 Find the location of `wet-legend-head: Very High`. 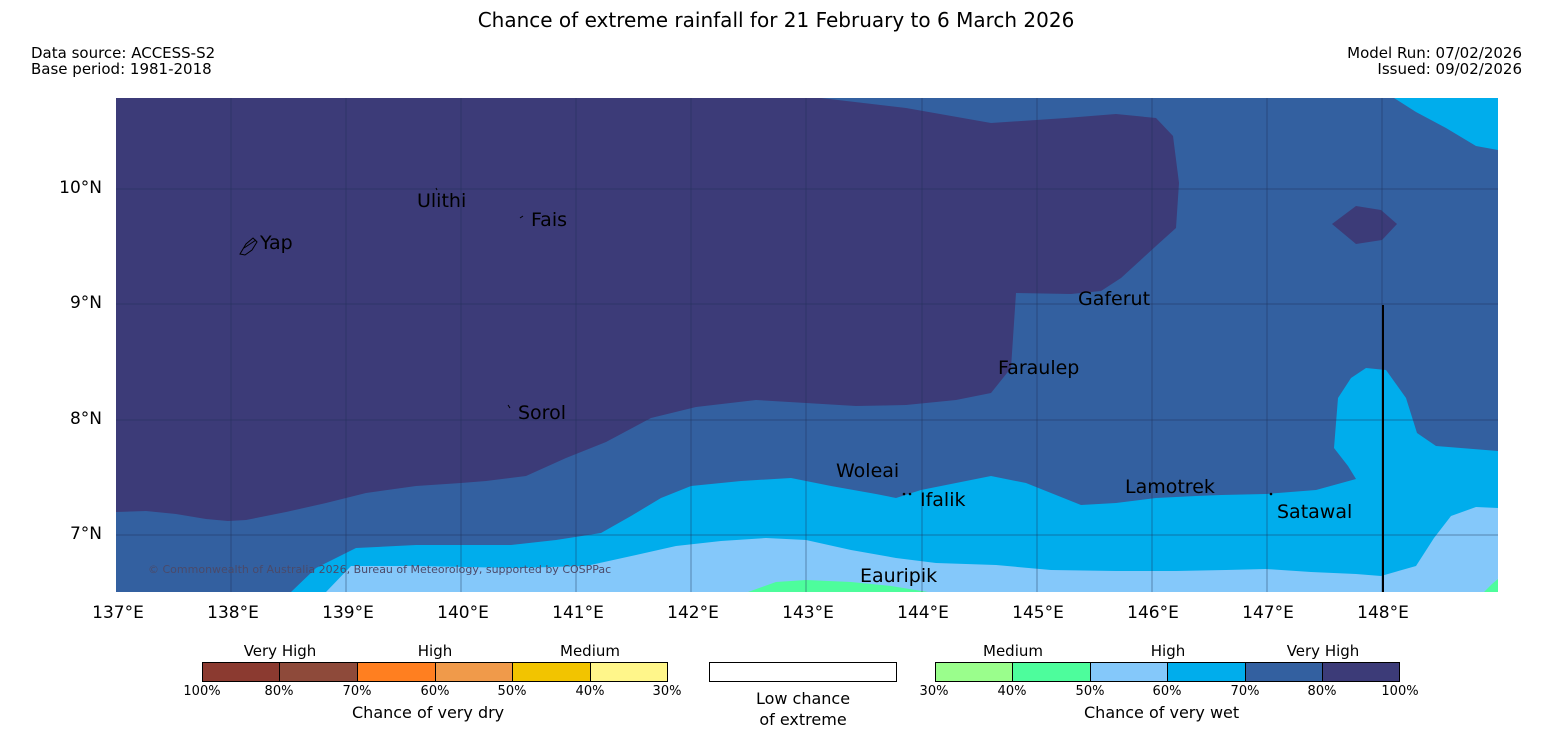

wet-legend-head: Very High is located at coordinates (1323, 651).